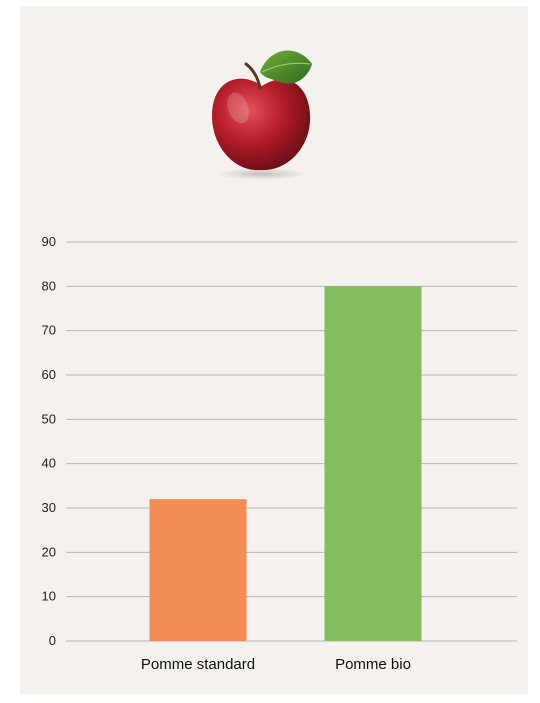 The width and height of the screenshot is (540, 703). What do you see at coordinates (49, 285) in the screenshot?
I see `y-tick-label-80: 80` at bounding box center [49, 285].